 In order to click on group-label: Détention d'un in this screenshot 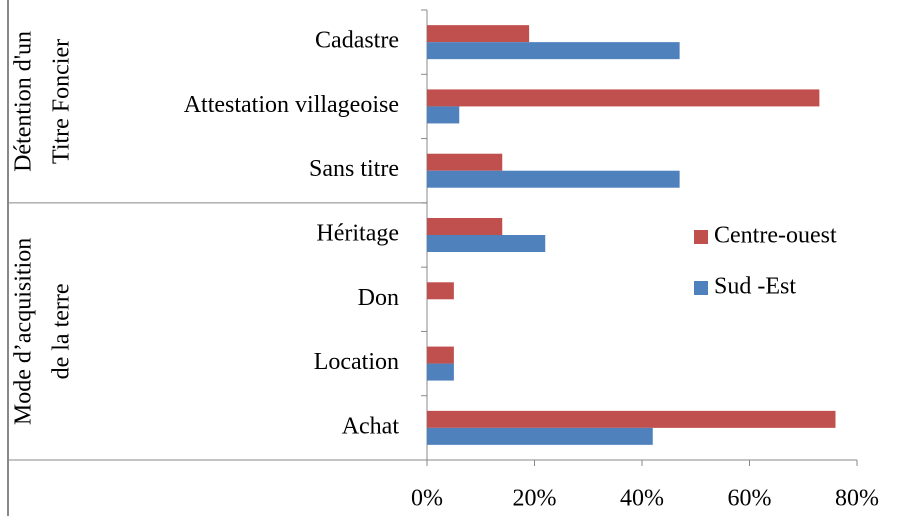, I will do `click(24, 101)`.